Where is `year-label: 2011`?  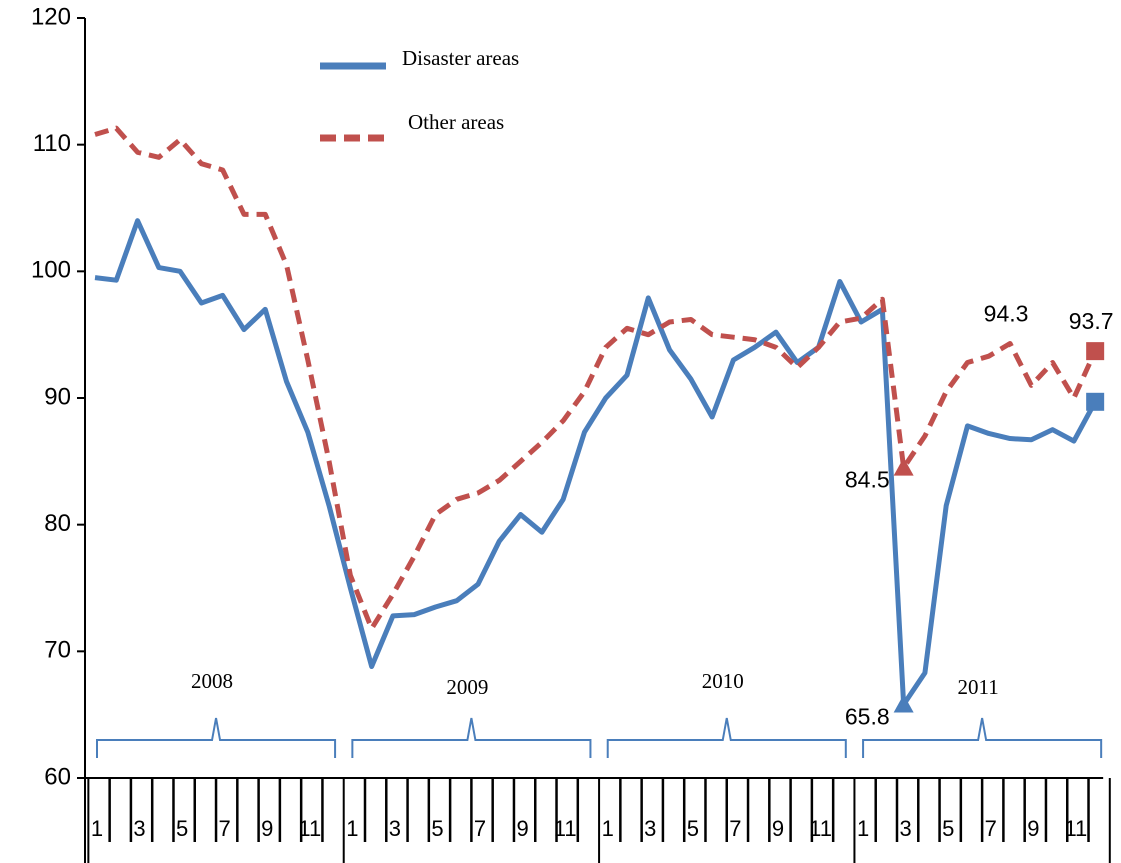
year-label: 2011 is located at coordinates (978, 687).